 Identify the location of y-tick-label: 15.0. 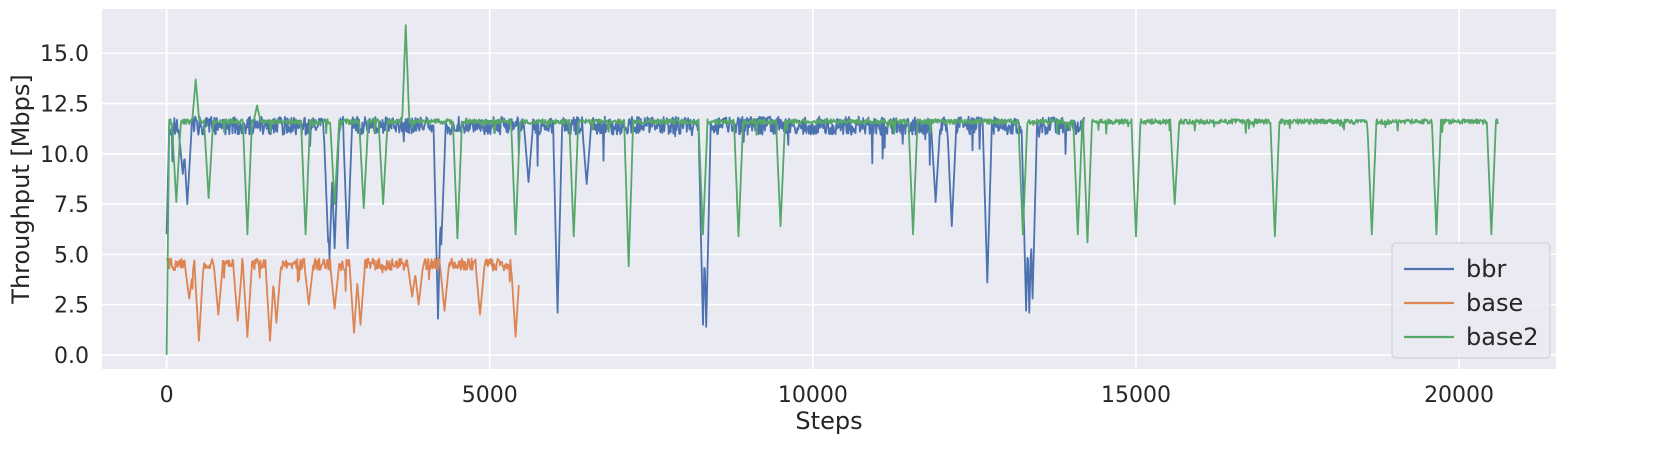
(64, 54).